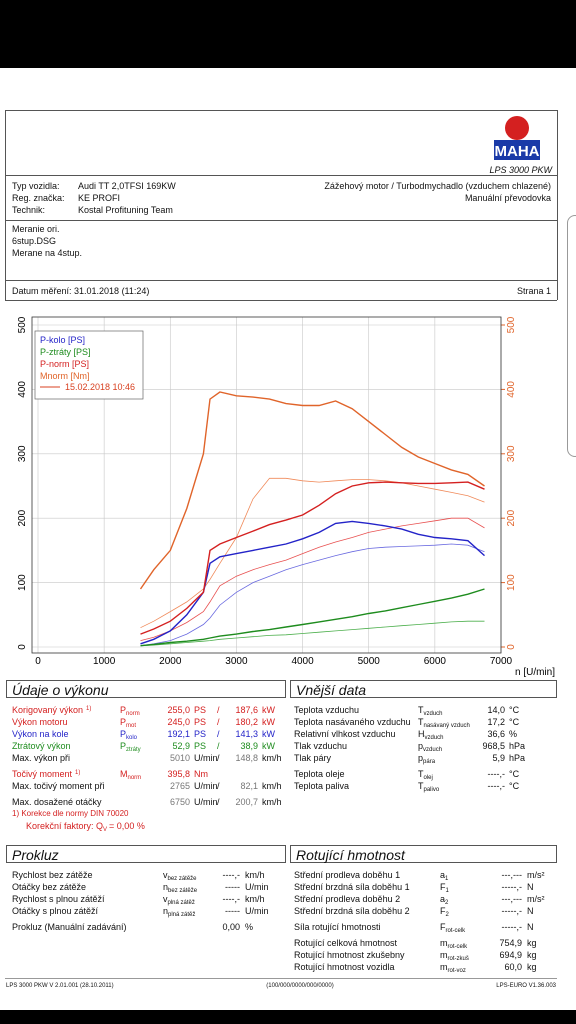  I want to click on row-value: -----, so click(232, 911).